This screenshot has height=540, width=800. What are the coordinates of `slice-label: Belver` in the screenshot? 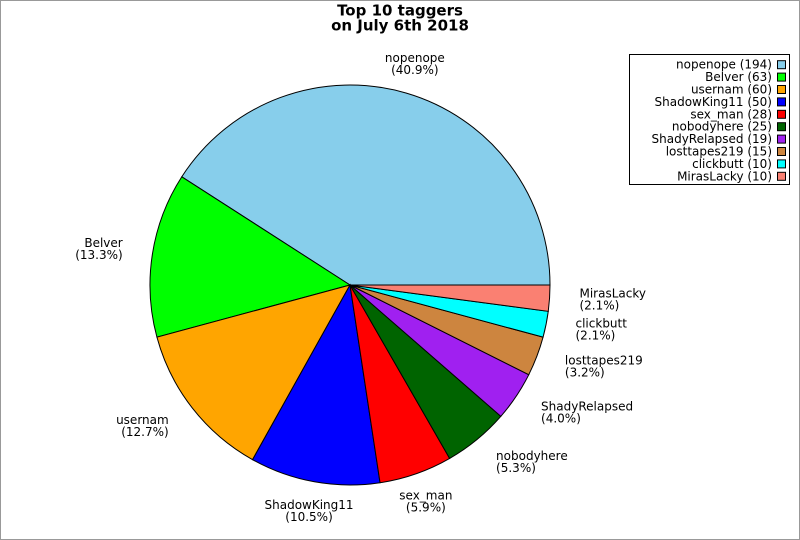 It's located at (103, 243).